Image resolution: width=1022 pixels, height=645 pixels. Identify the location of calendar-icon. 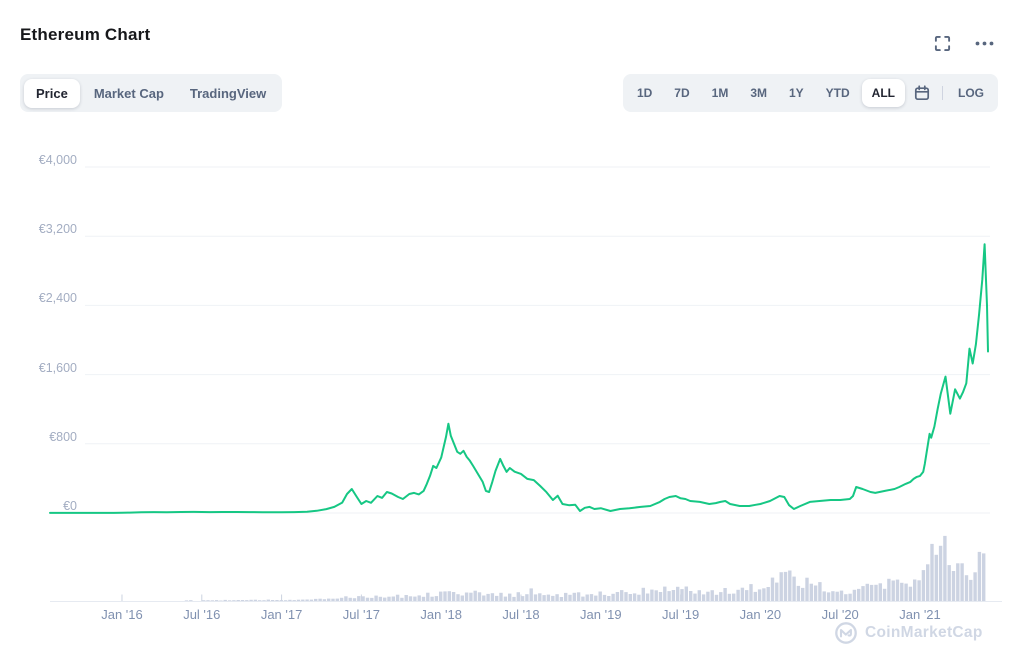
(922, 93).